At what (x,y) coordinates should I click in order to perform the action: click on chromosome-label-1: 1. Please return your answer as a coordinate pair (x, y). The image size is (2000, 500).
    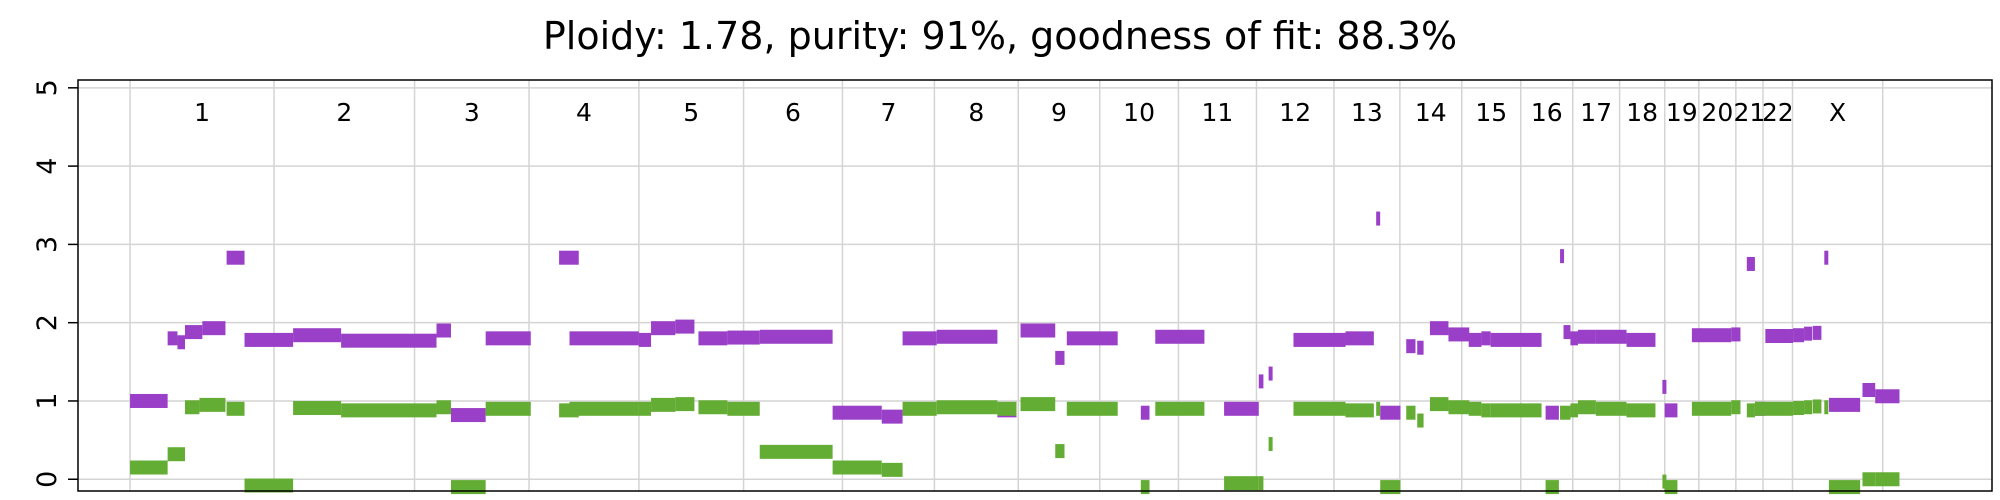
    Looking at the image, I should click on (202, 112).